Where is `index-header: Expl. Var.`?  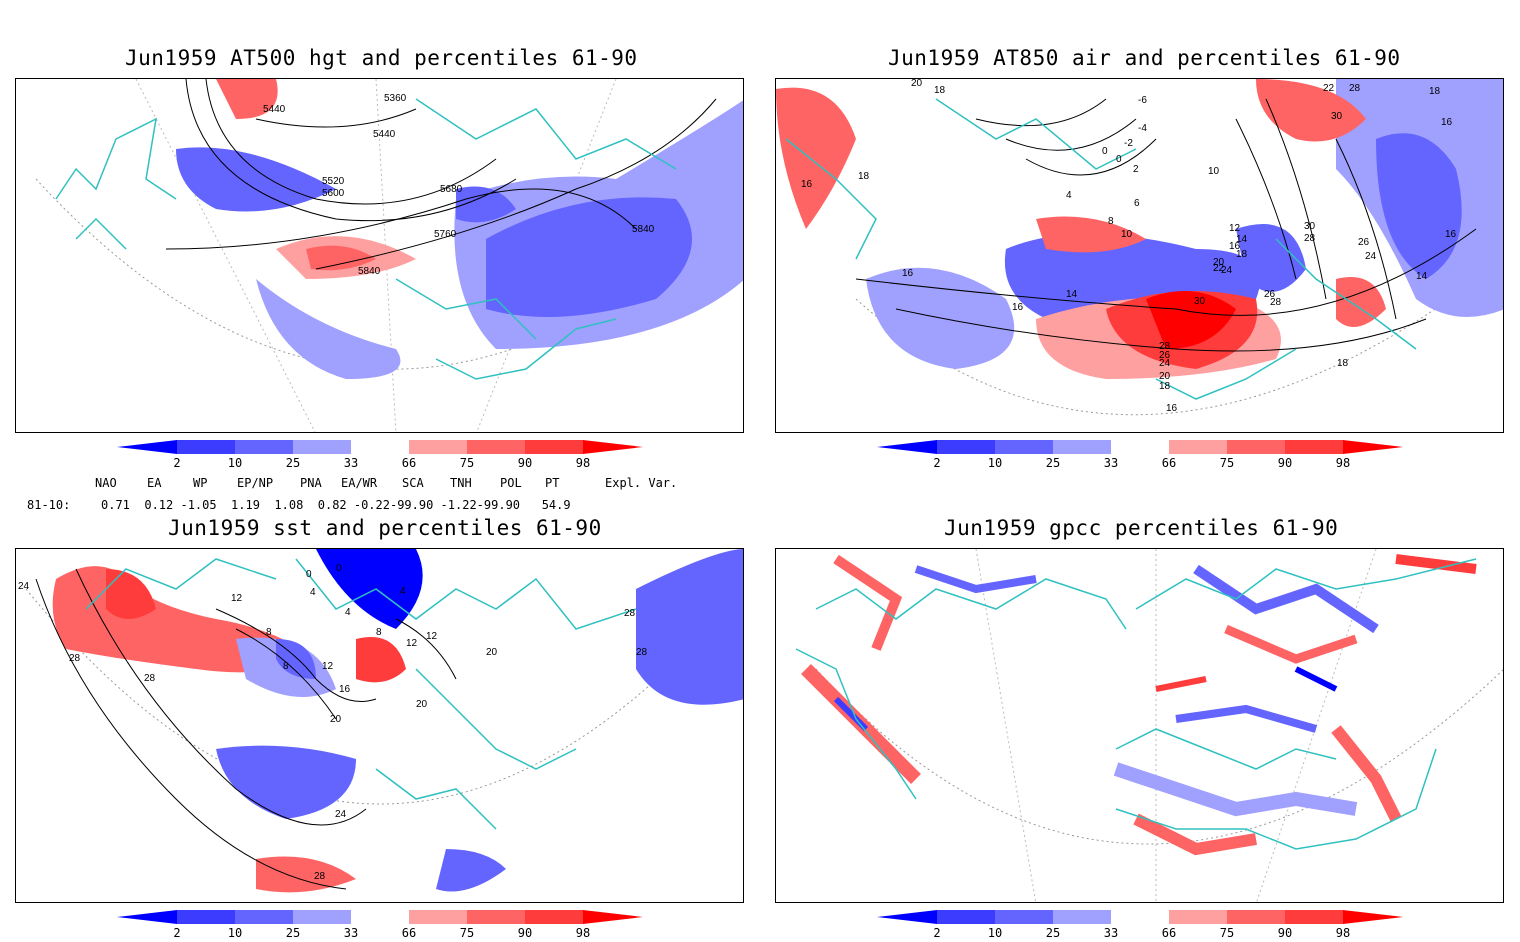 index-header: Expl. Var. is located at coordinates (641, 483).